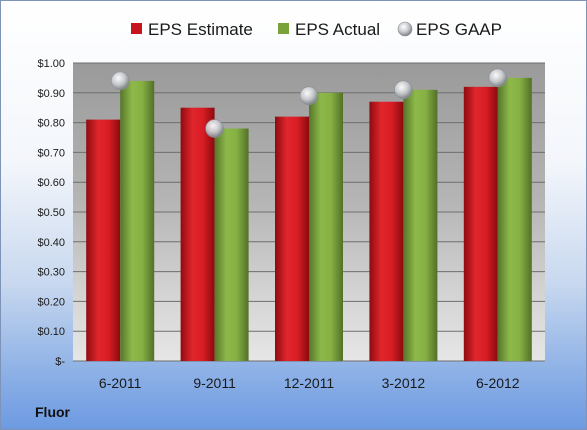 The image size is (587, 430). What do you see at coordinates (51, 332) in the screenshot?
I see `y-tick-label: $0.10` at bounding box center [51, 332].